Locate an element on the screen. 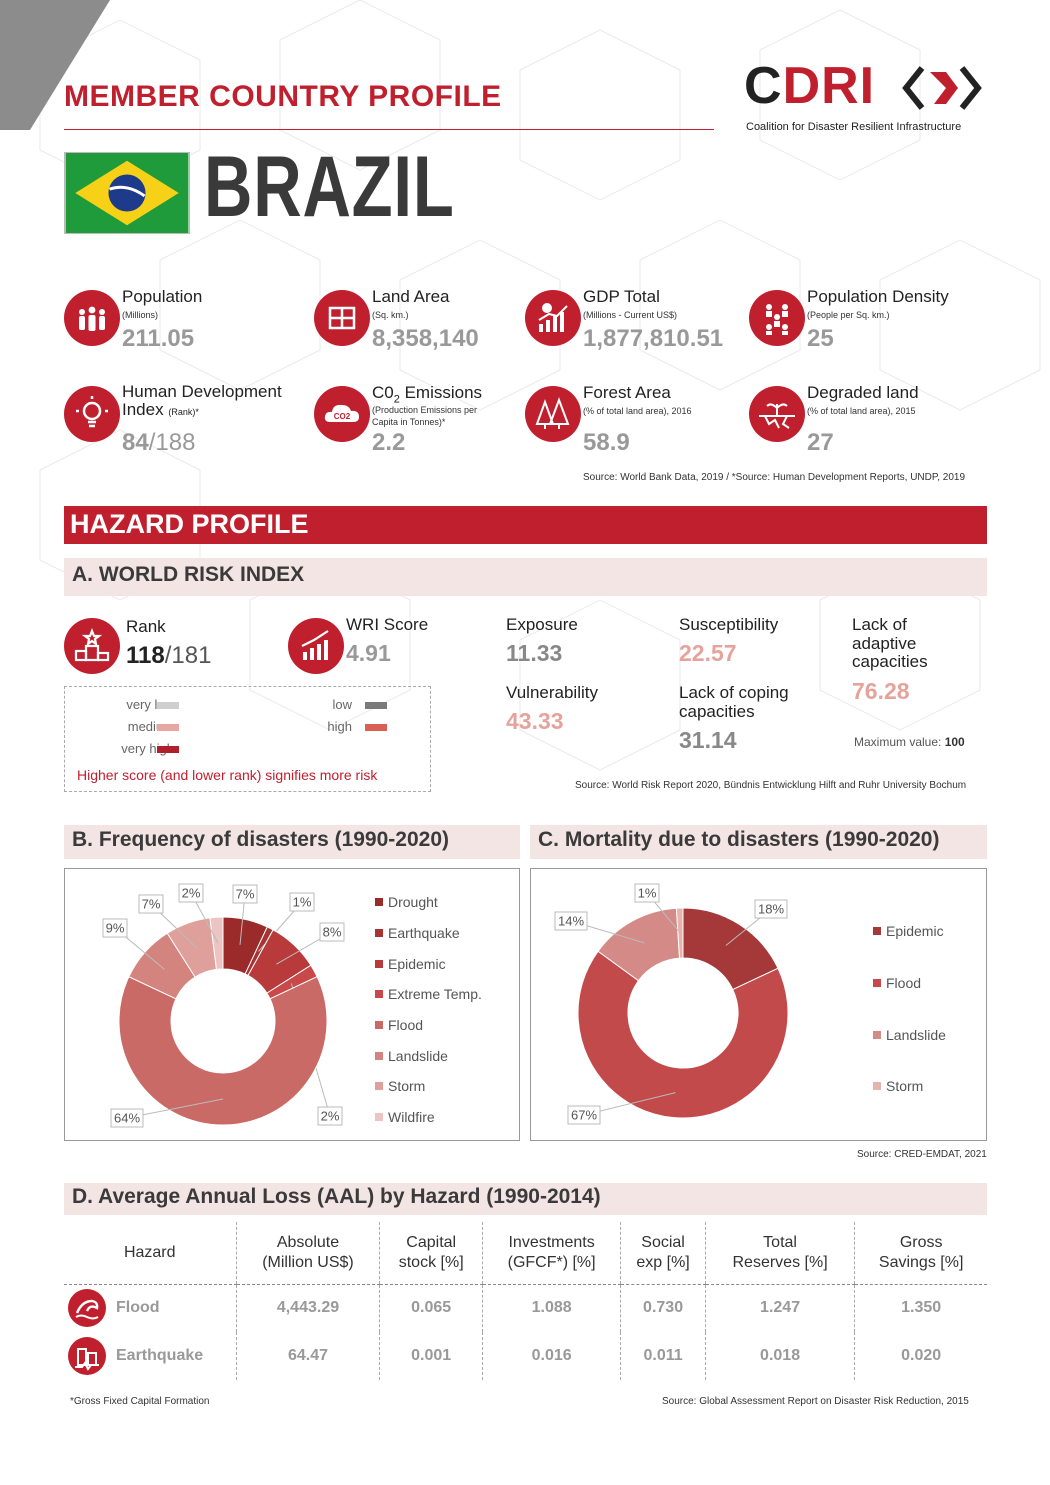 This screenshot has width=1050, height=1485. cdri-logo-mark-icon is located at coordinates (942, 88).